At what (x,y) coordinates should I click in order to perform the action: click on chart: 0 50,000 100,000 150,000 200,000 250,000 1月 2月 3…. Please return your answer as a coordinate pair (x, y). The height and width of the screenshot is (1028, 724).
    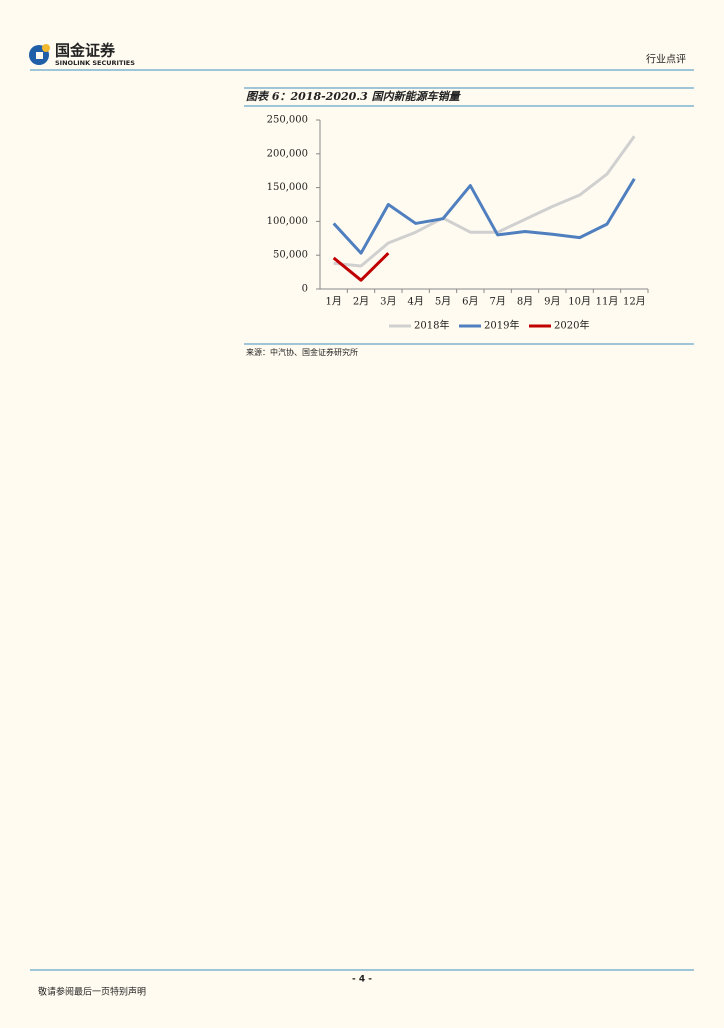
    Looking at the image, I should click on (458, 223).